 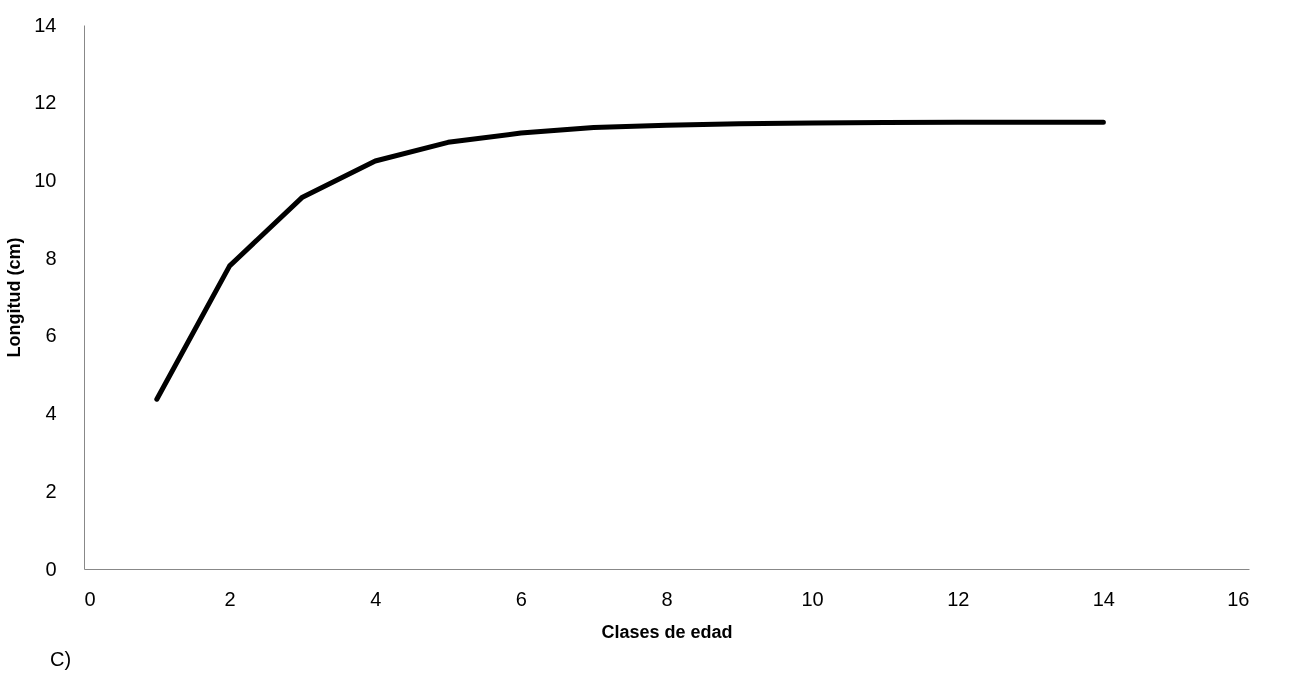 What do you see at coordinates (51, 490) in the screenshot?
I see `y-tick-label: 2` at bounding box center [51, 490].